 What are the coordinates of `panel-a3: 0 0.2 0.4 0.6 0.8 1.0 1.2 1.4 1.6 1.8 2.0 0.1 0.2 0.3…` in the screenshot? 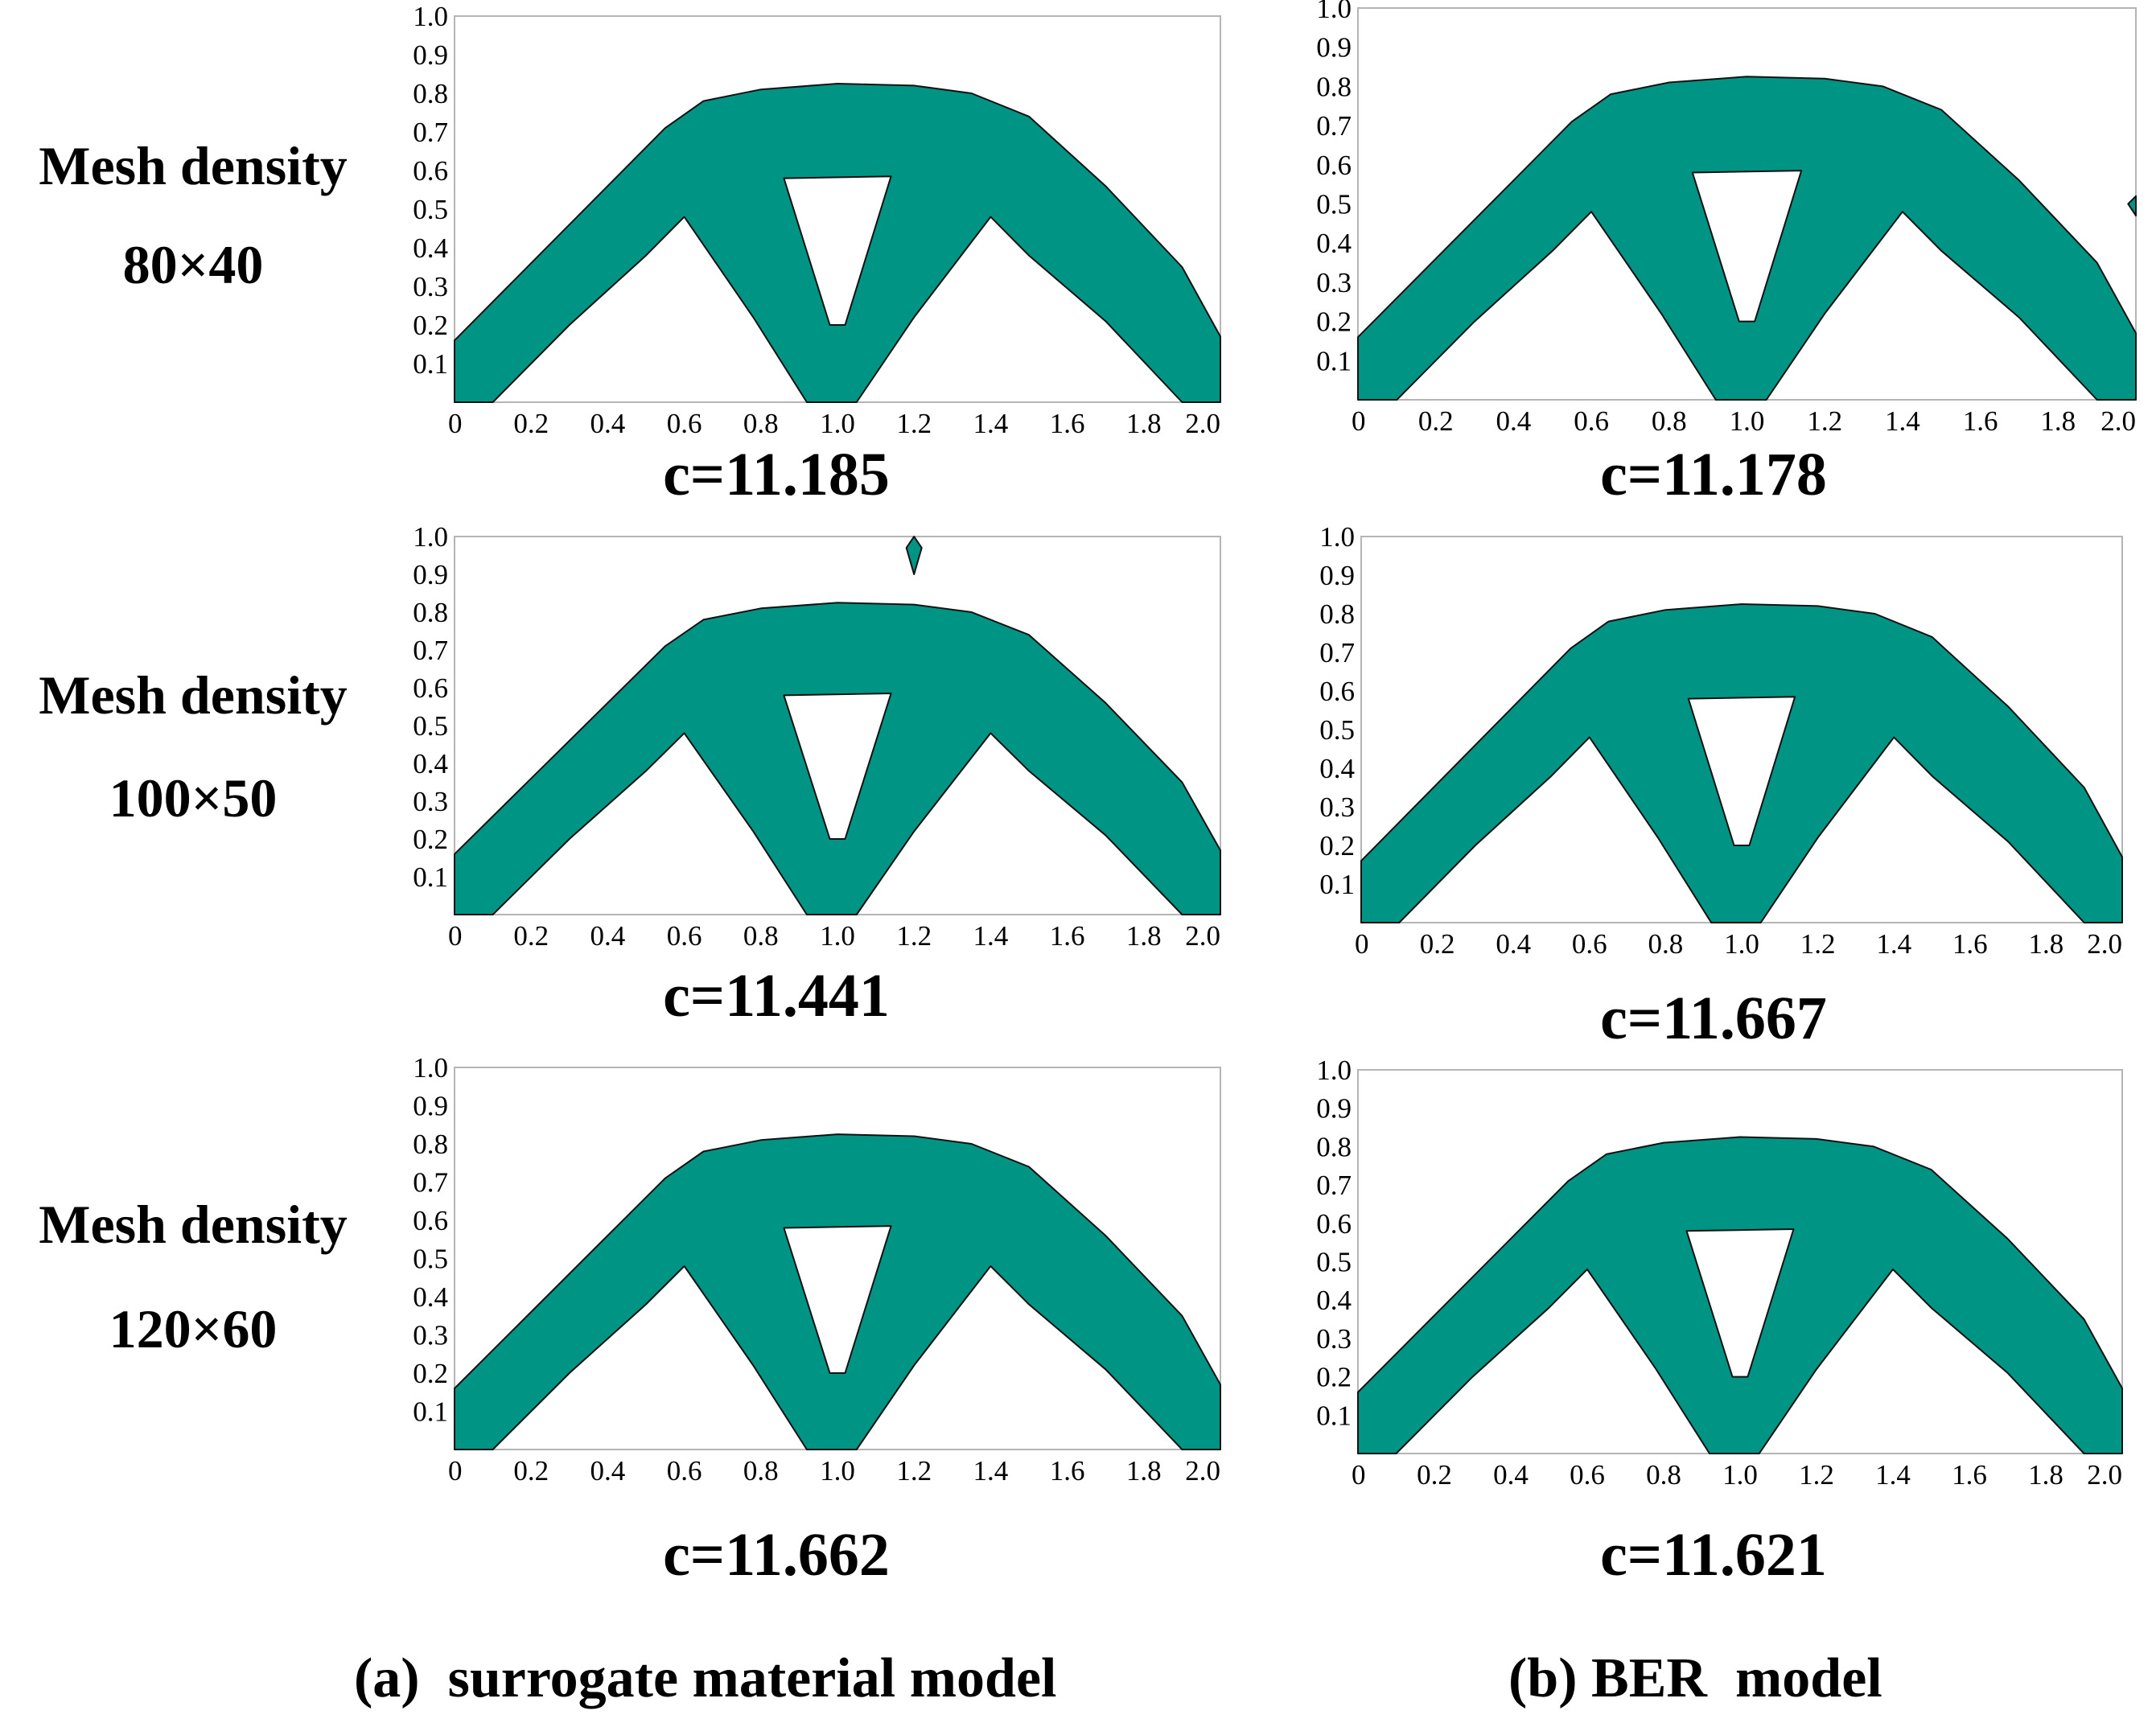 It's located at (817, 1270).